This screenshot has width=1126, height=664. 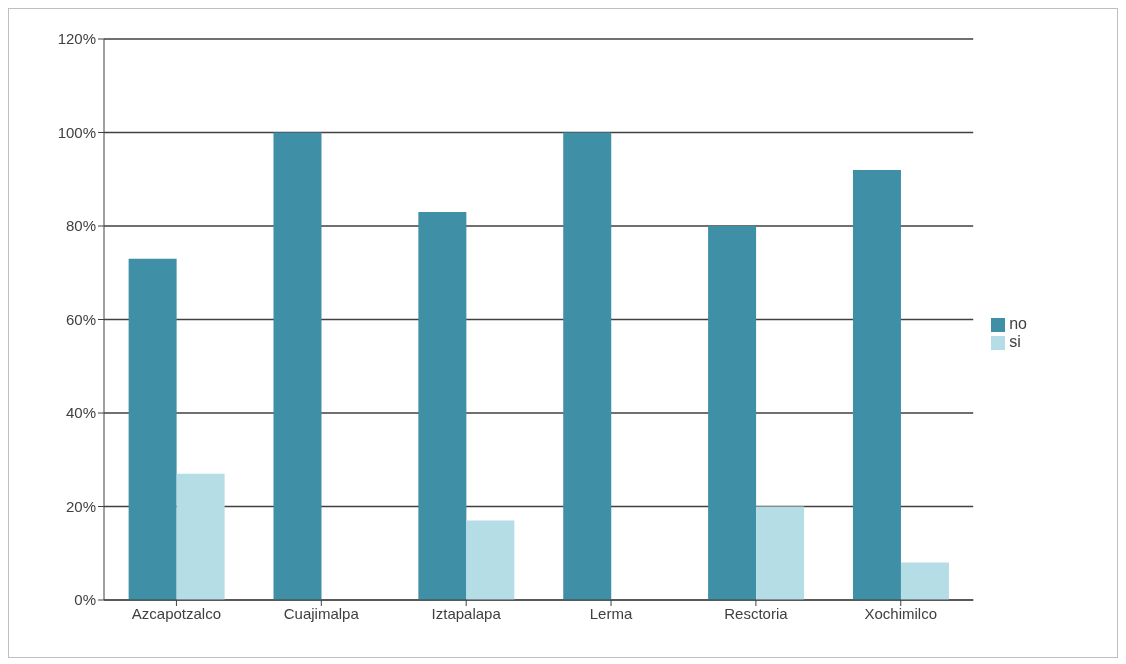 I want to click on y-tick-label: 120%, so click(x=76, y=39).